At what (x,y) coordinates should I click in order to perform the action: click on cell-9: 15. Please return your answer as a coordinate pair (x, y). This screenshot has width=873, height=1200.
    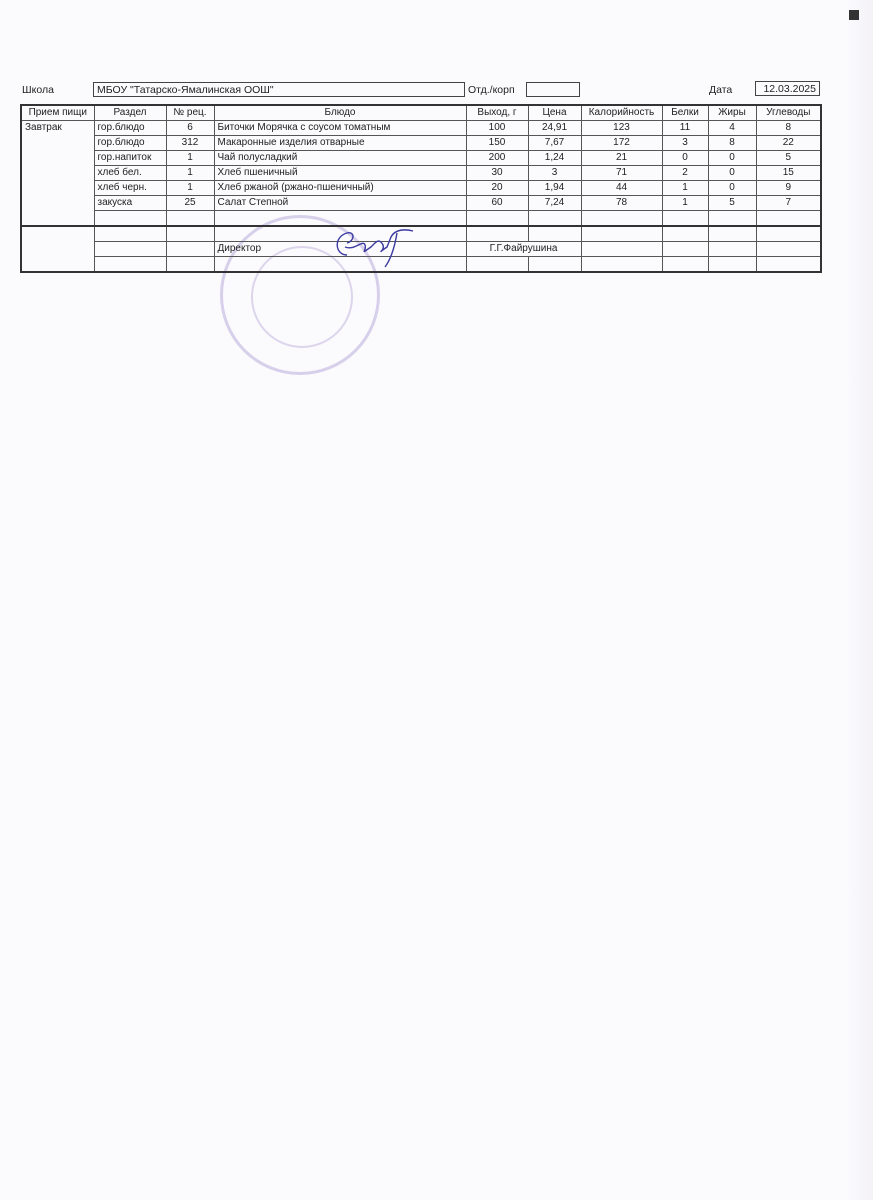
    Looking at the image, I should click on (788, 173).